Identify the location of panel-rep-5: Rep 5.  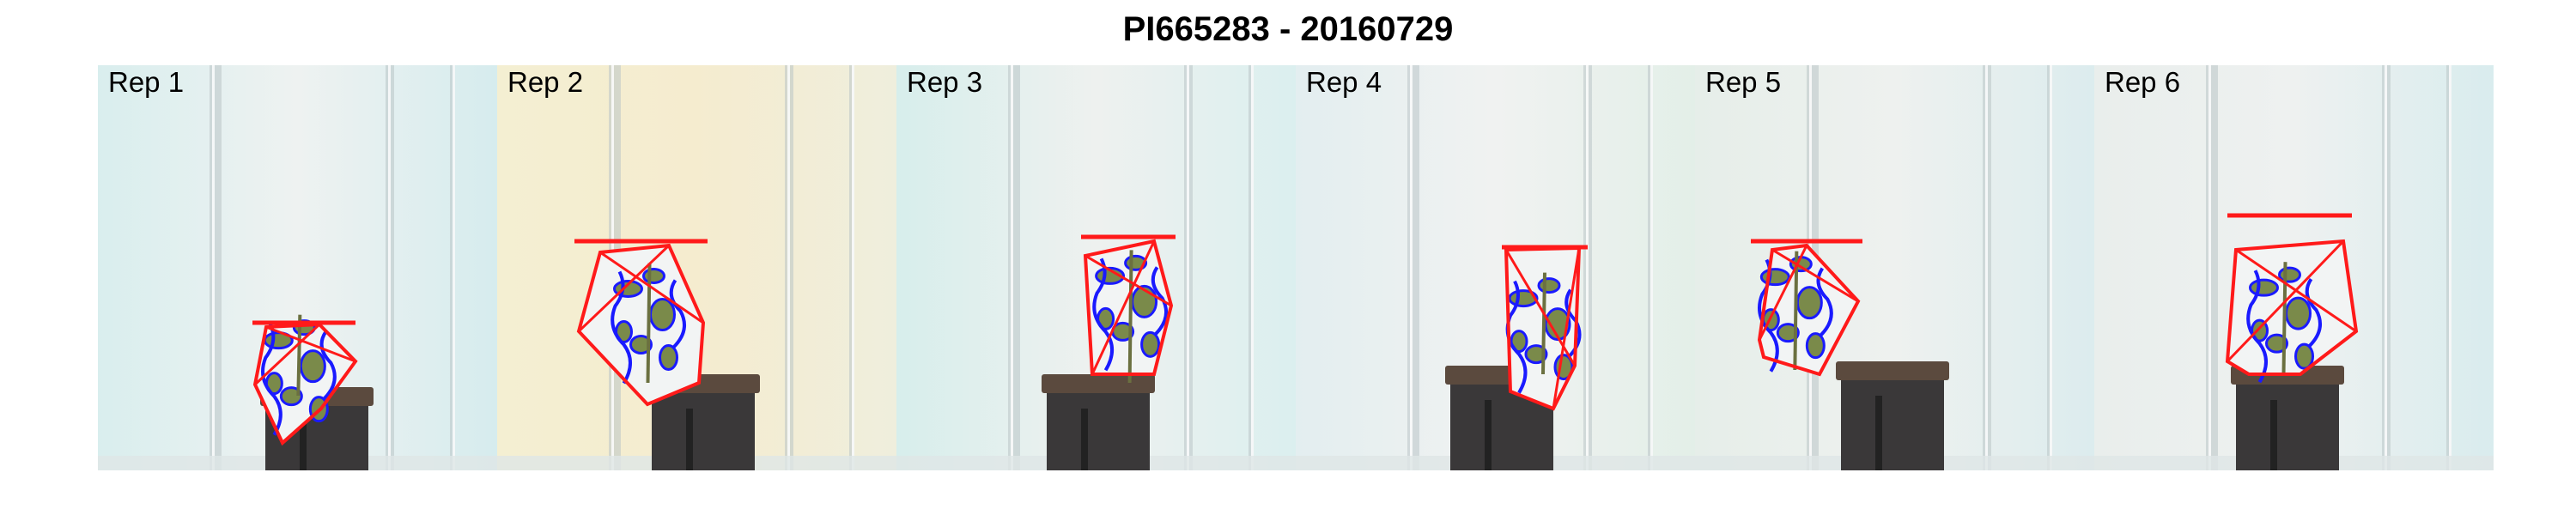
(1894, 267).